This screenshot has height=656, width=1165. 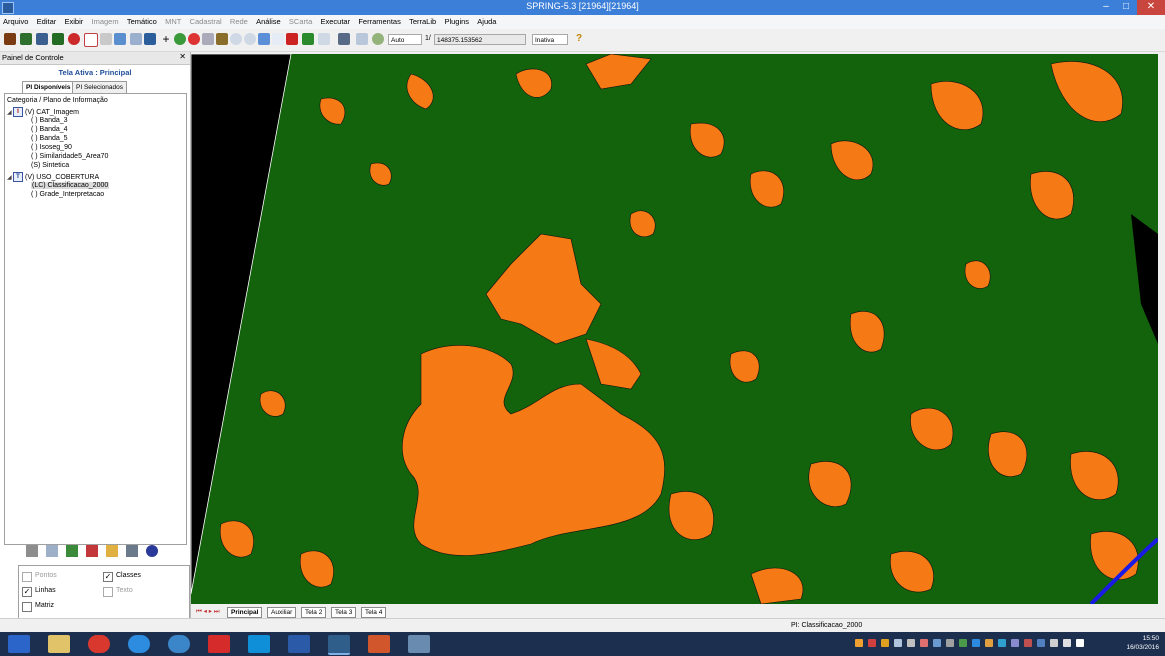 I want to click on menu-ferramentas: Ferramentas, so click(x=379, y=21).